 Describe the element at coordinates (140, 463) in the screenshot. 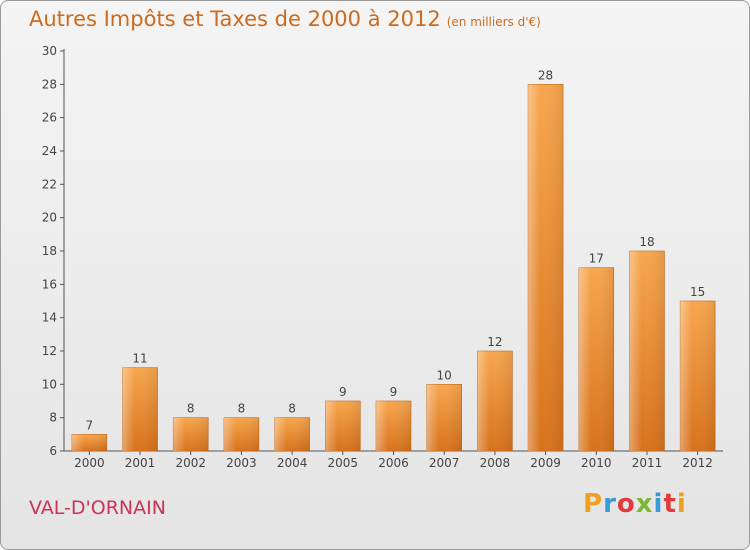

I see `x-tick-label: 2001` at that location.